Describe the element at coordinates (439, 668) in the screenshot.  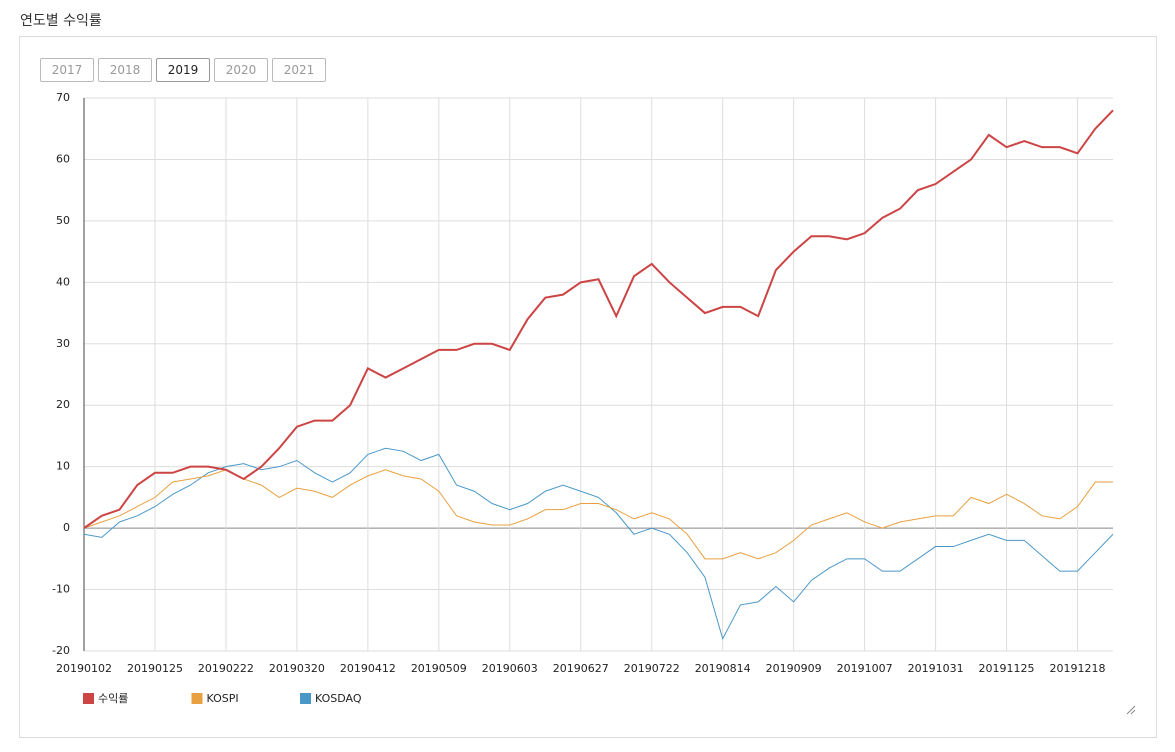
I see `x-tick-label: 20190509` at that location.